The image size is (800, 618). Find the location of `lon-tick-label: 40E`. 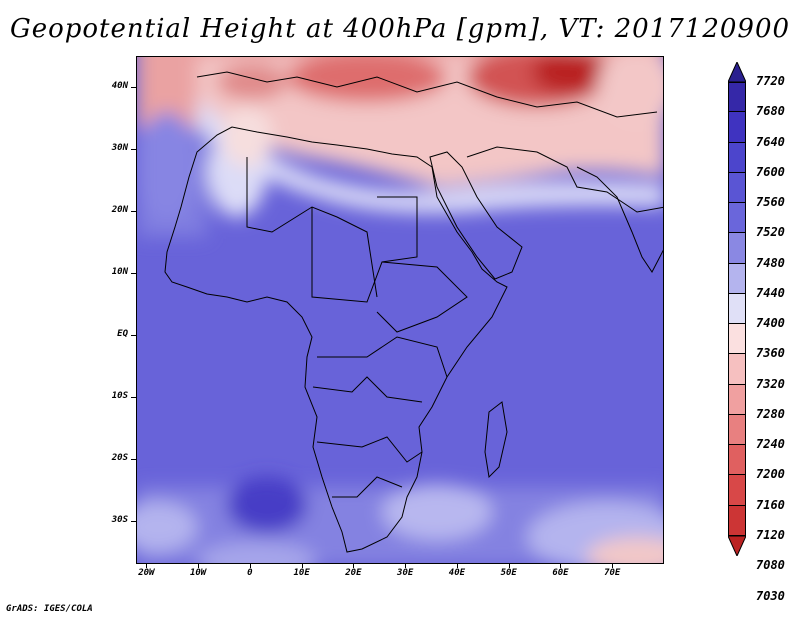

lon-tick-label: 40E is located at coordinates (457, 573).